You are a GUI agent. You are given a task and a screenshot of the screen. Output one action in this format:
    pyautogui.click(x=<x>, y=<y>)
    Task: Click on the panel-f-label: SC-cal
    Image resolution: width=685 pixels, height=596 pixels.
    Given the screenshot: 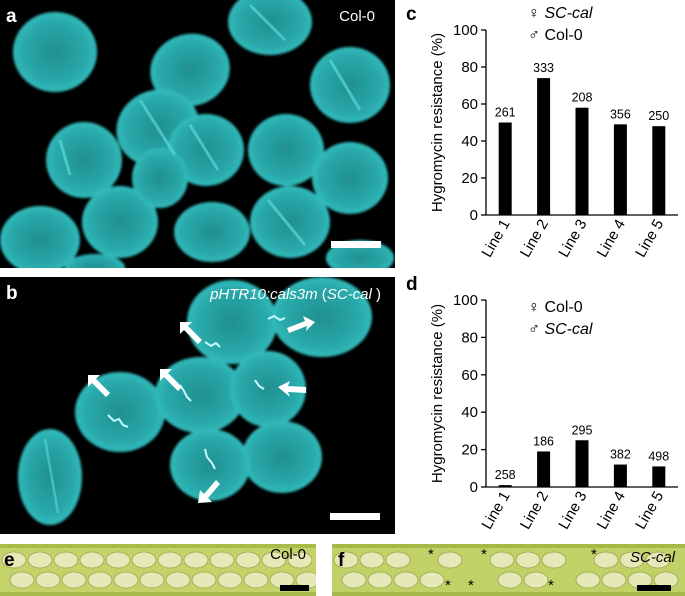 What is the action you would take?
    pyautogui.click(x=652, y=557)
    